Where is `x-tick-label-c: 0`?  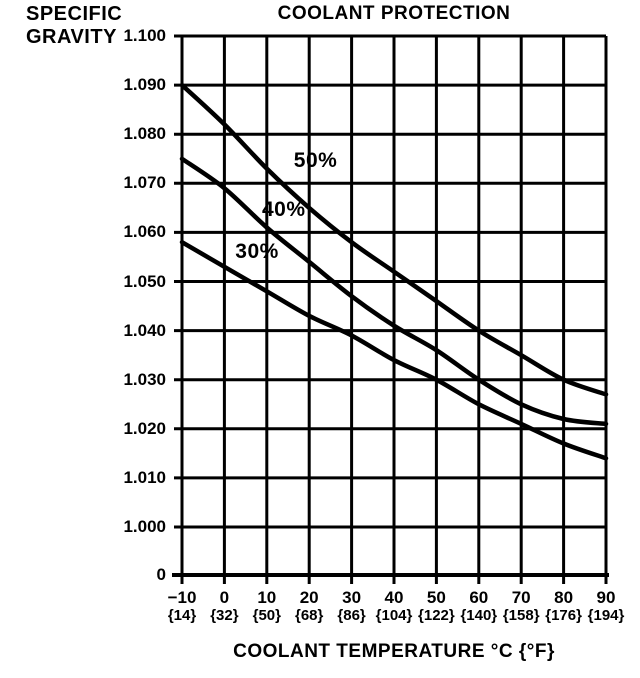
x-tick-label-c: 0 is located at coordinates (224, 597).